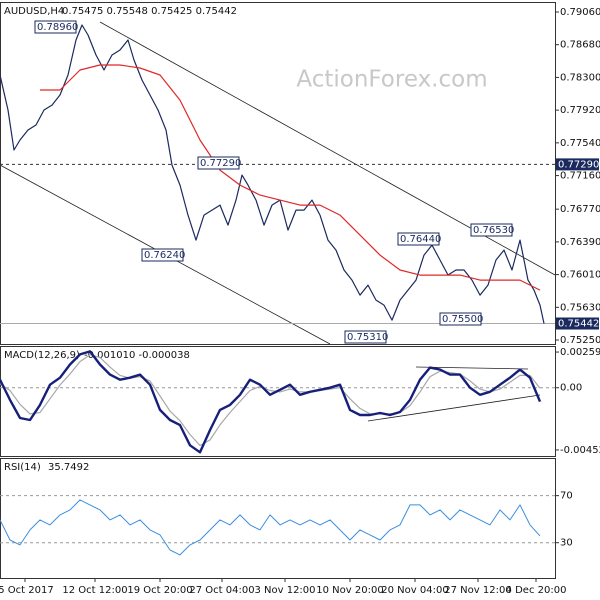 This screenshot has height=600, width=600. What do you see at coordinates (137, 355) in the screenshot?
I see `panel-values: -0.001010 -0.000038` at bounding box center [137, 355].